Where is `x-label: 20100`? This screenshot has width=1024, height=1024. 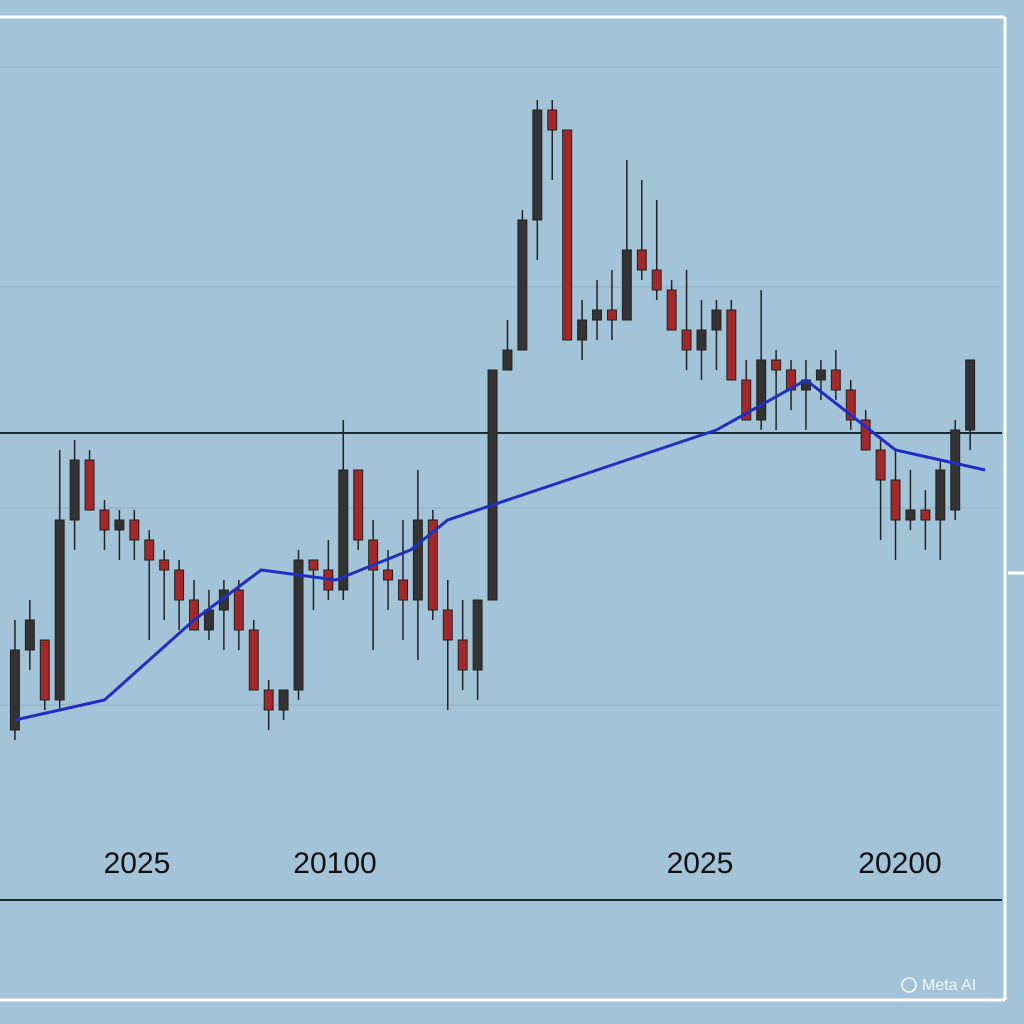
x-label: 20100 is located at coordinates (334, 863).